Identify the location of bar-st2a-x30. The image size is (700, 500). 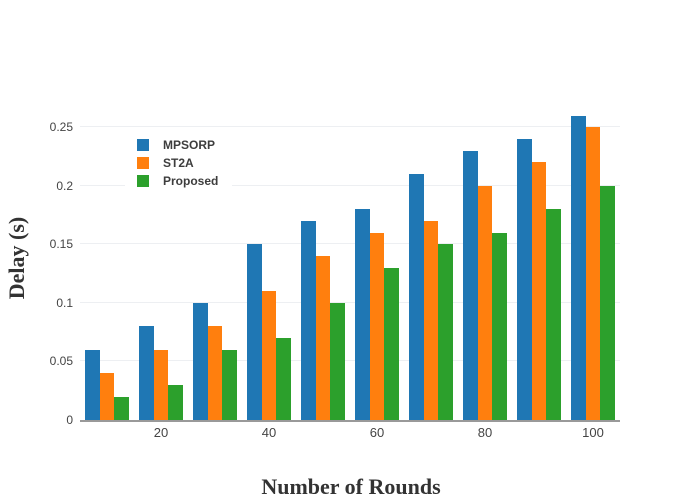
(215, 373).